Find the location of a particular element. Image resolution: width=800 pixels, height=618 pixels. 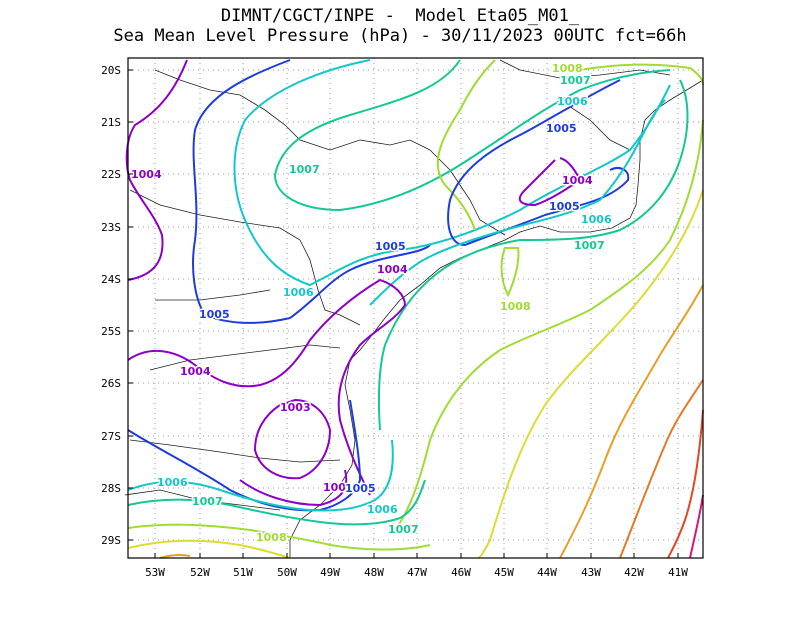

longitude-tick-label: 48W is located at coordinates (374, 572).